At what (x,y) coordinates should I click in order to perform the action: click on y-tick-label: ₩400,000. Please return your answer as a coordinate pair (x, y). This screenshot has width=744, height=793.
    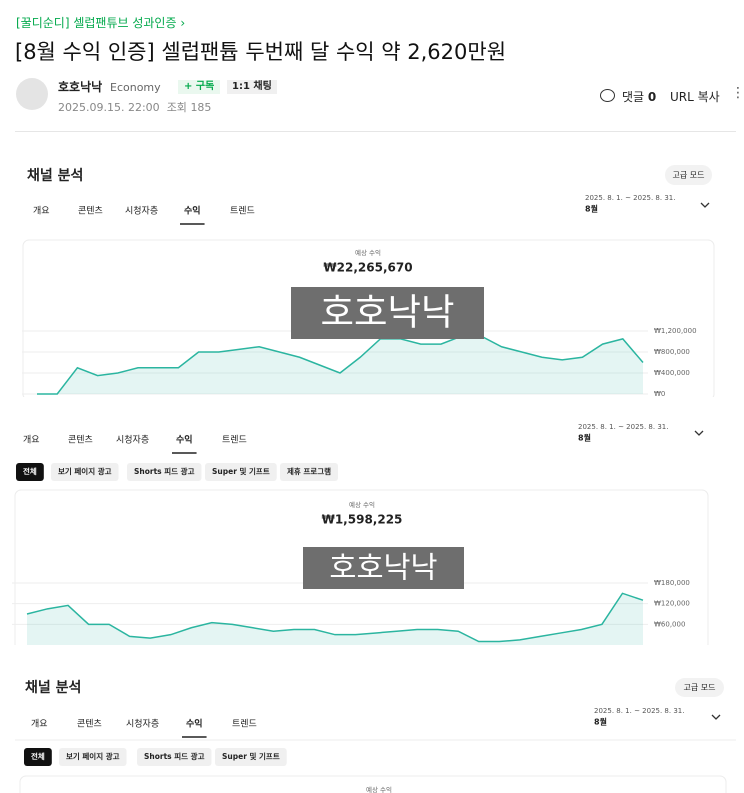
    Looking at the image, I should click on (672, 373).